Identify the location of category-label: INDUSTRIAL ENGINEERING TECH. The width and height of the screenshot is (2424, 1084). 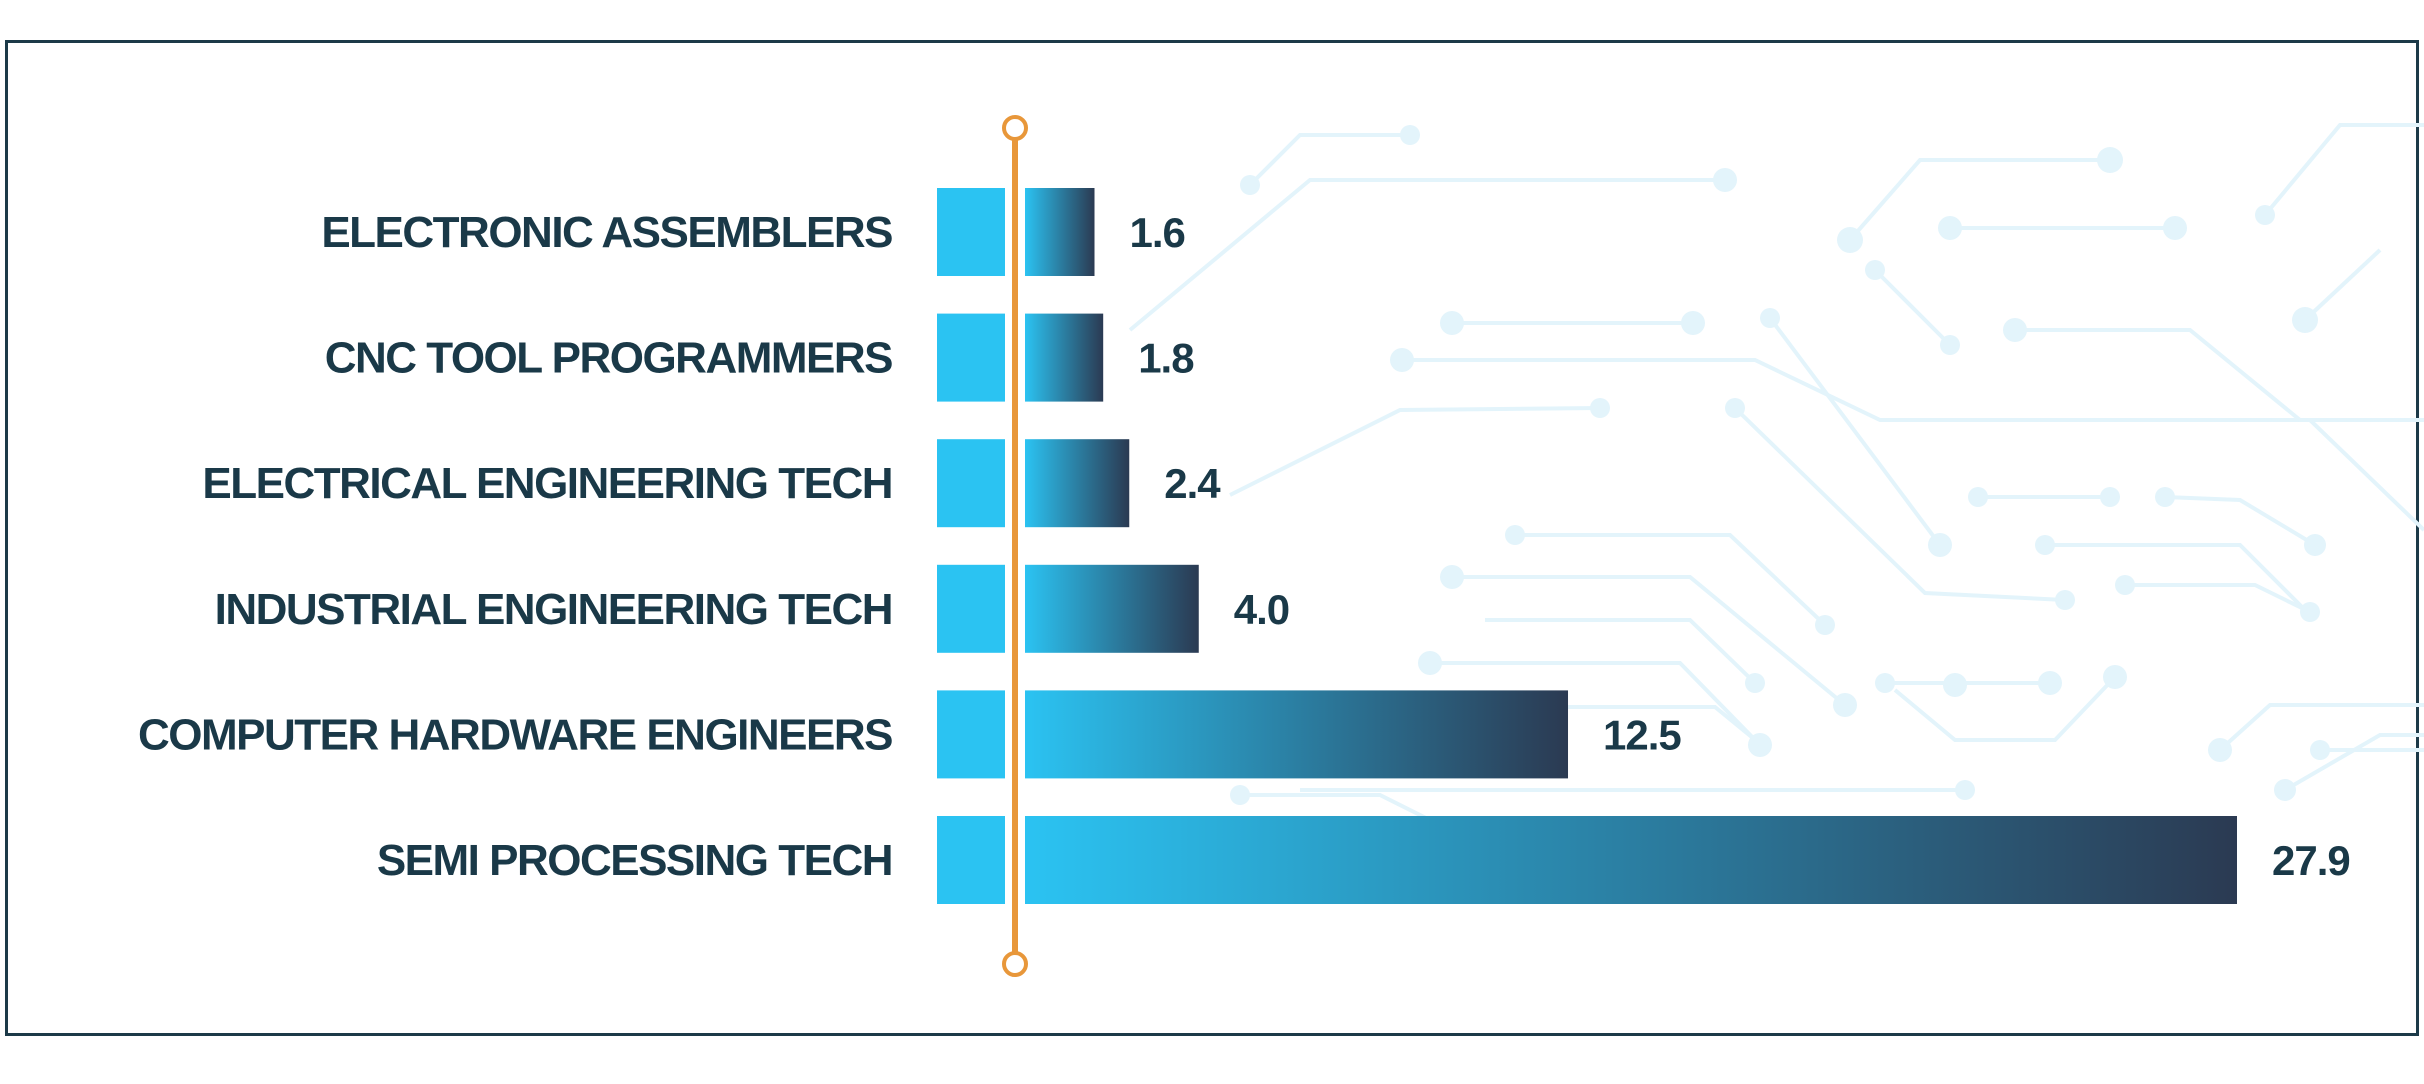
(553, 609).